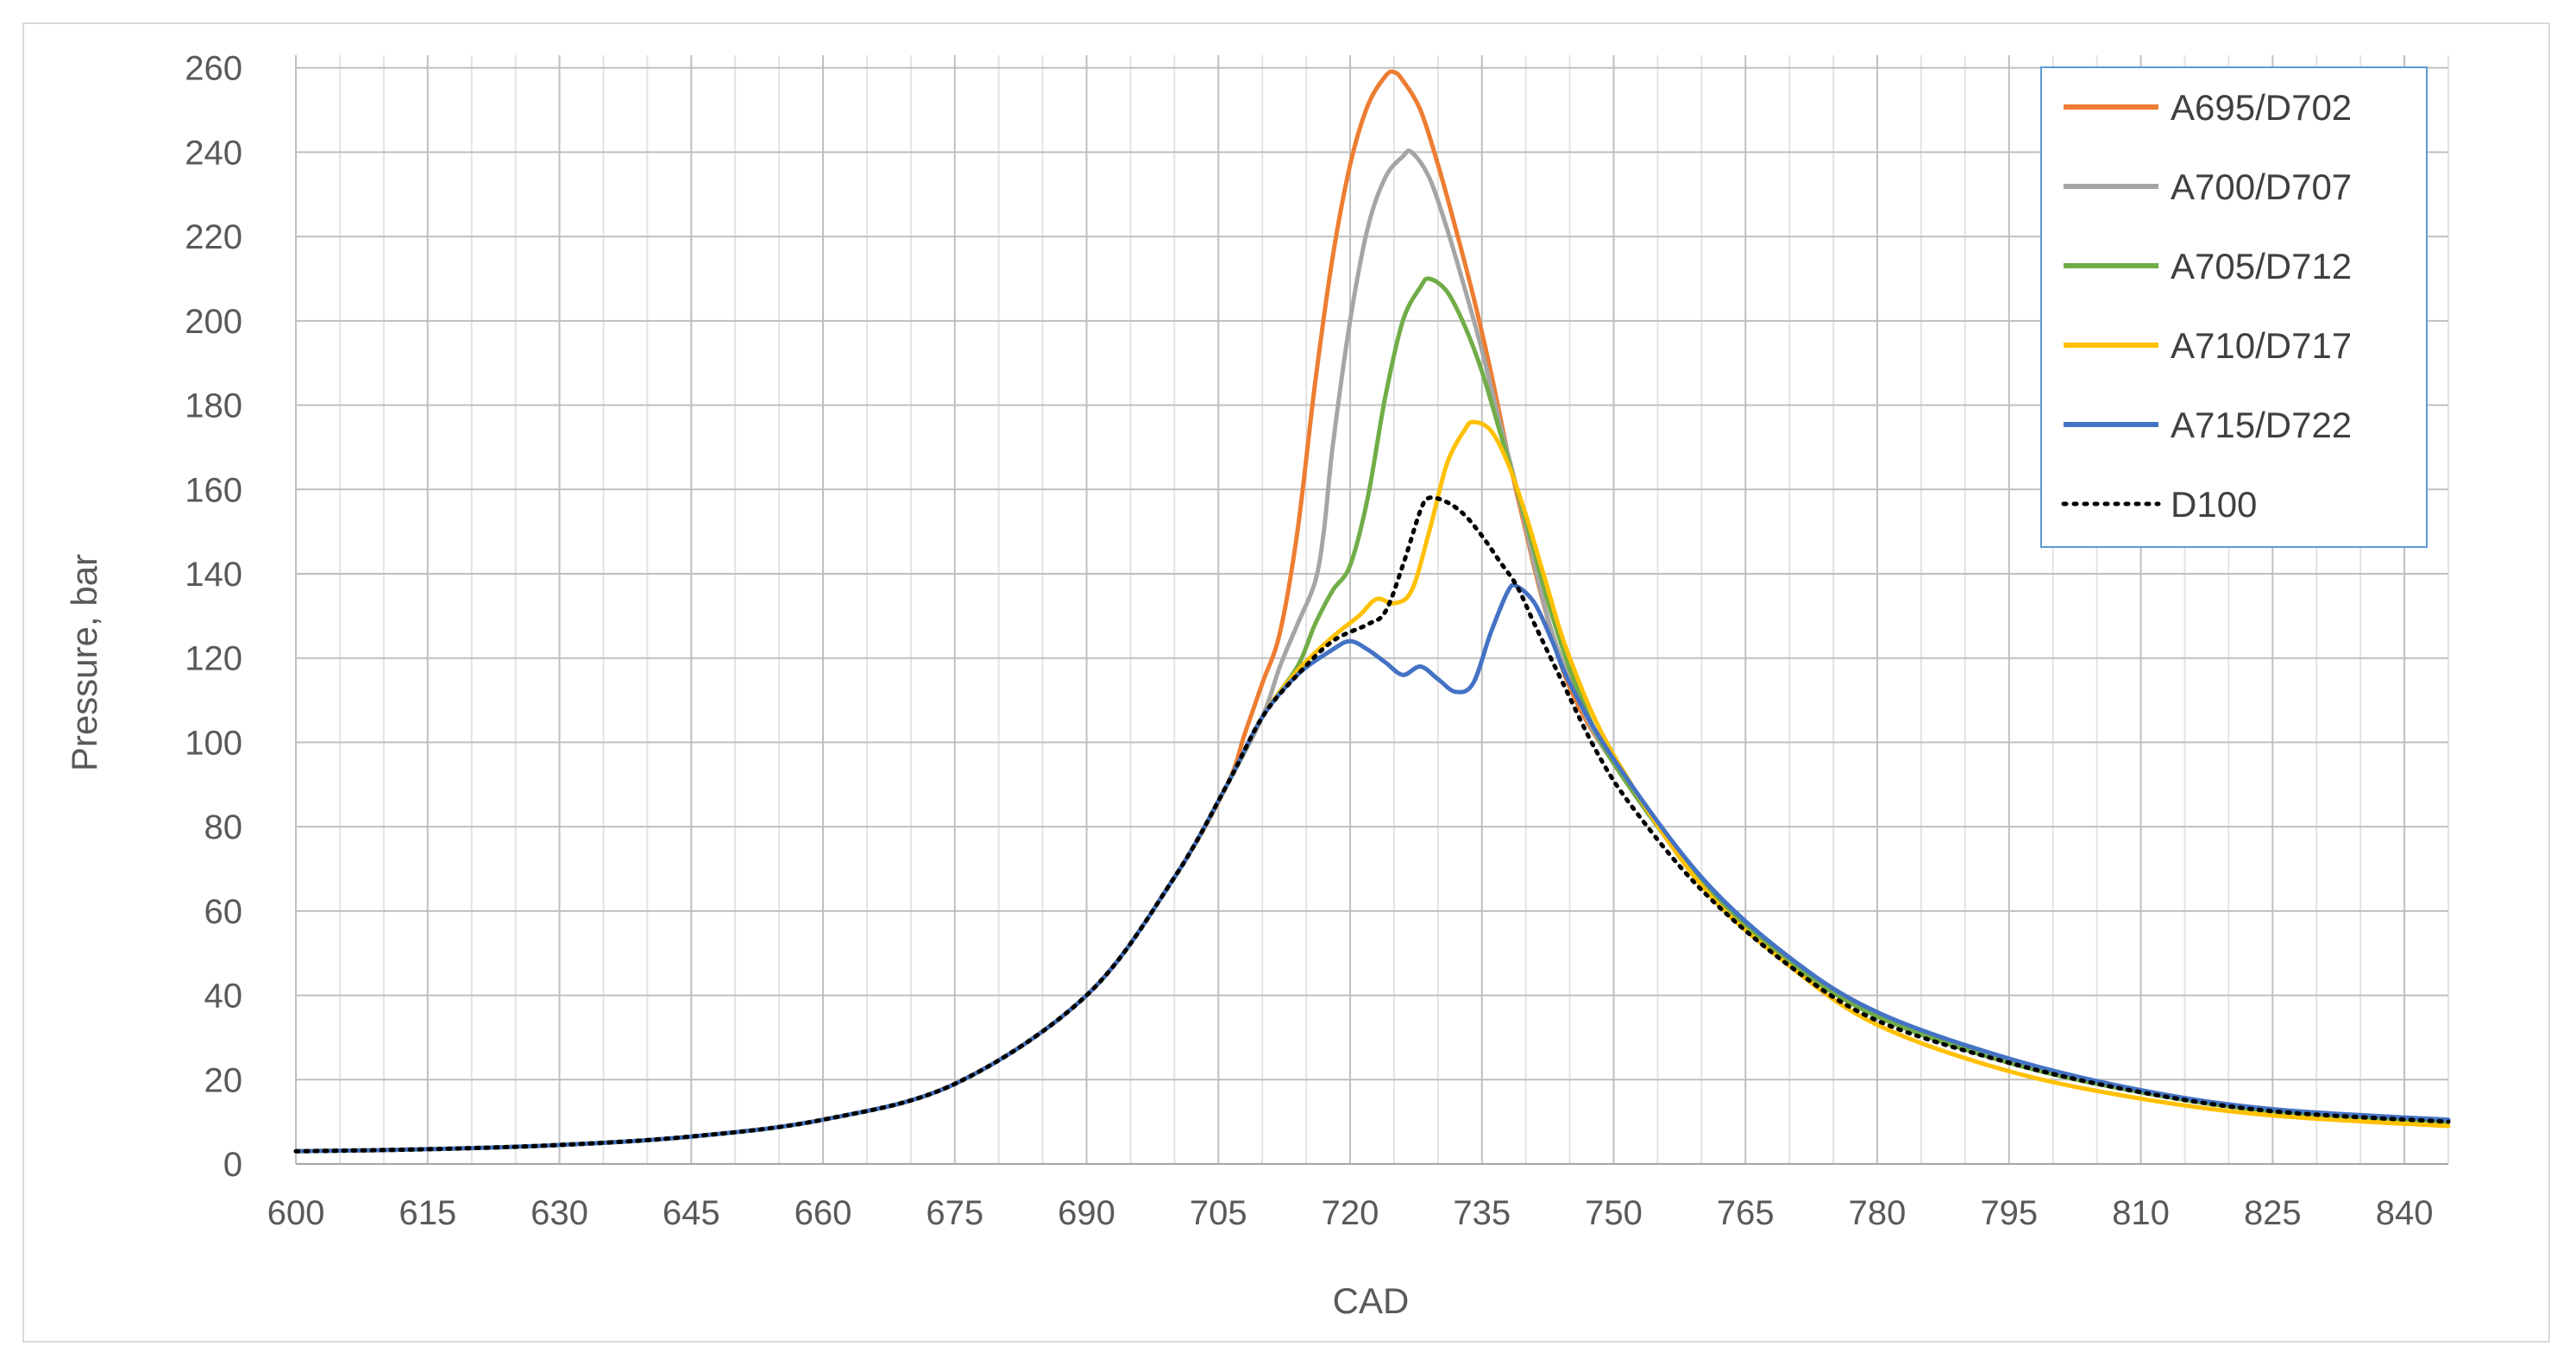  I want to click on x-tick-label: 780, so click(1878, 1213).